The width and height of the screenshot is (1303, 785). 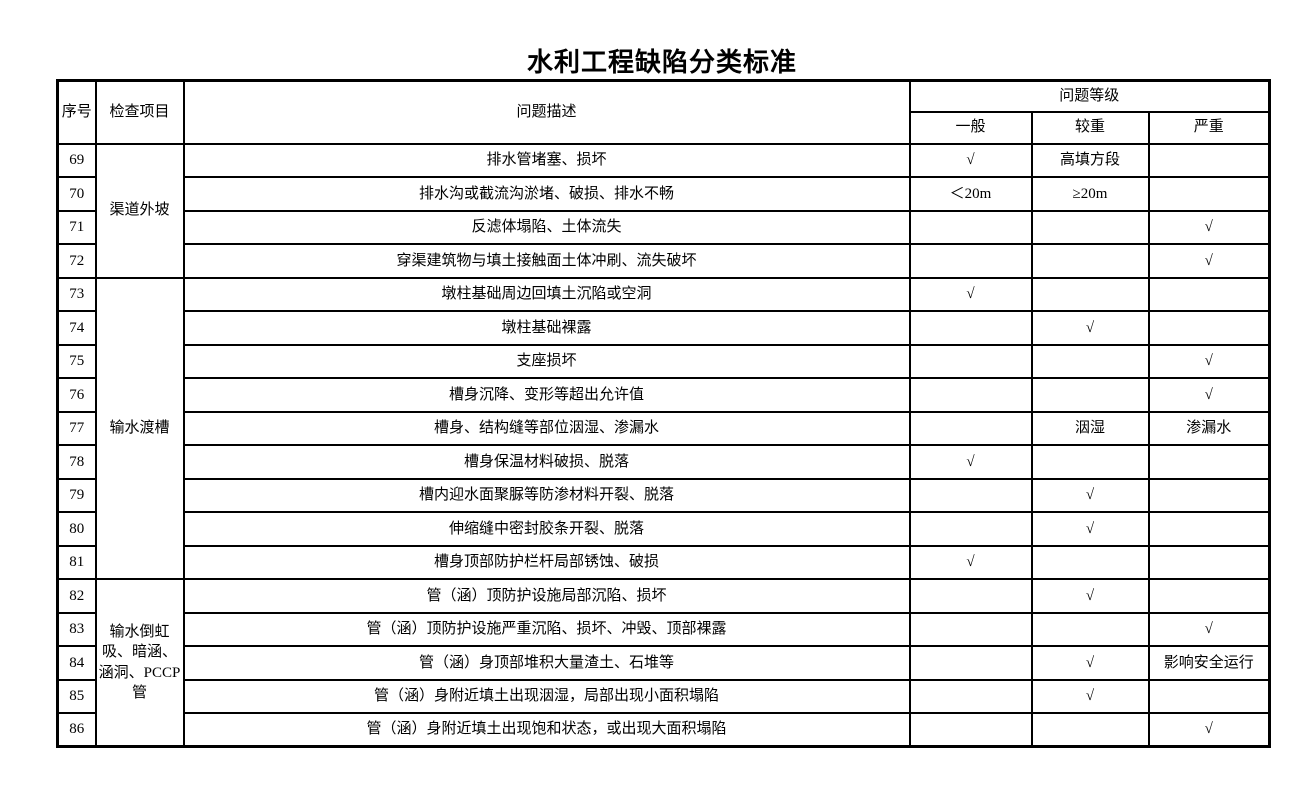 What do you see at coordinates (546, 495) in the screenshot?
I see `problem-description-cell: 槽内迎水面聚脲等防渗材料开裂、脱落` at bounding box center [546, 495].